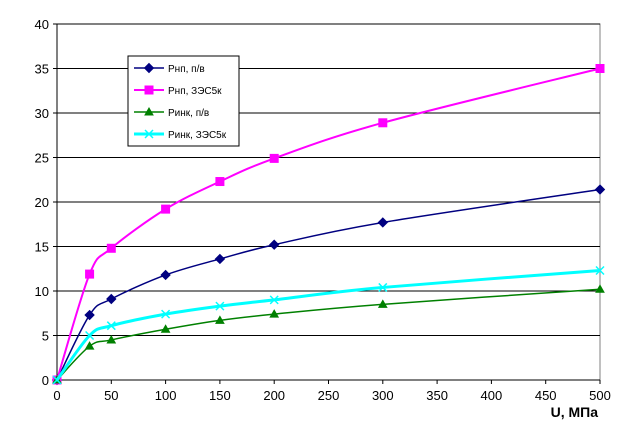 The image size is (643, 441). What do you see at coordinates (329, 395) in the screenshot?
I see `x-tick-label: 250` at bounding box center [329, 395].